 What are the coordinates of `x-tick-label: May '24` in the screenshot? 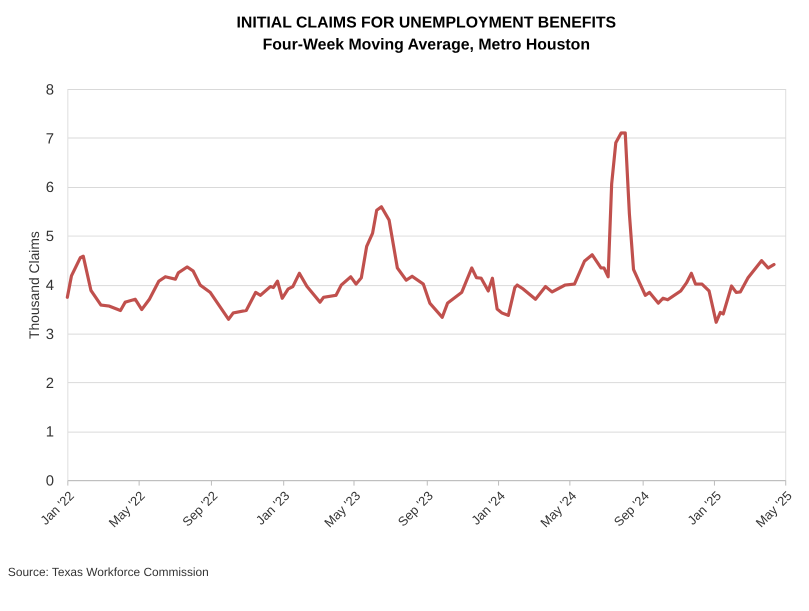 It's located at (558, 509).